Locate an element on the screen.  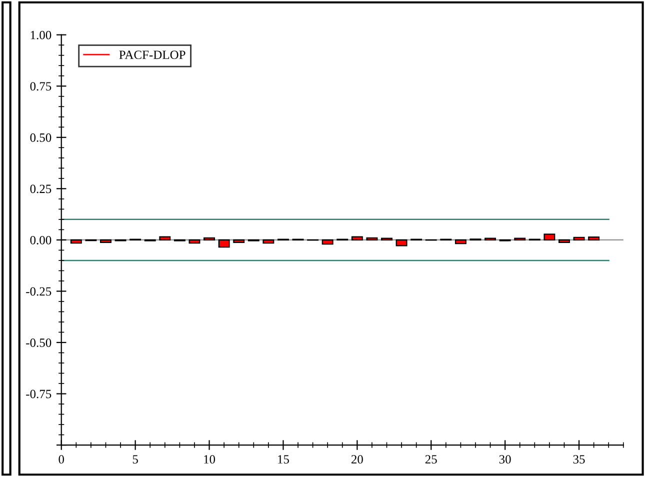
x-tick-label: 35 is located at coordinates (579, 459).